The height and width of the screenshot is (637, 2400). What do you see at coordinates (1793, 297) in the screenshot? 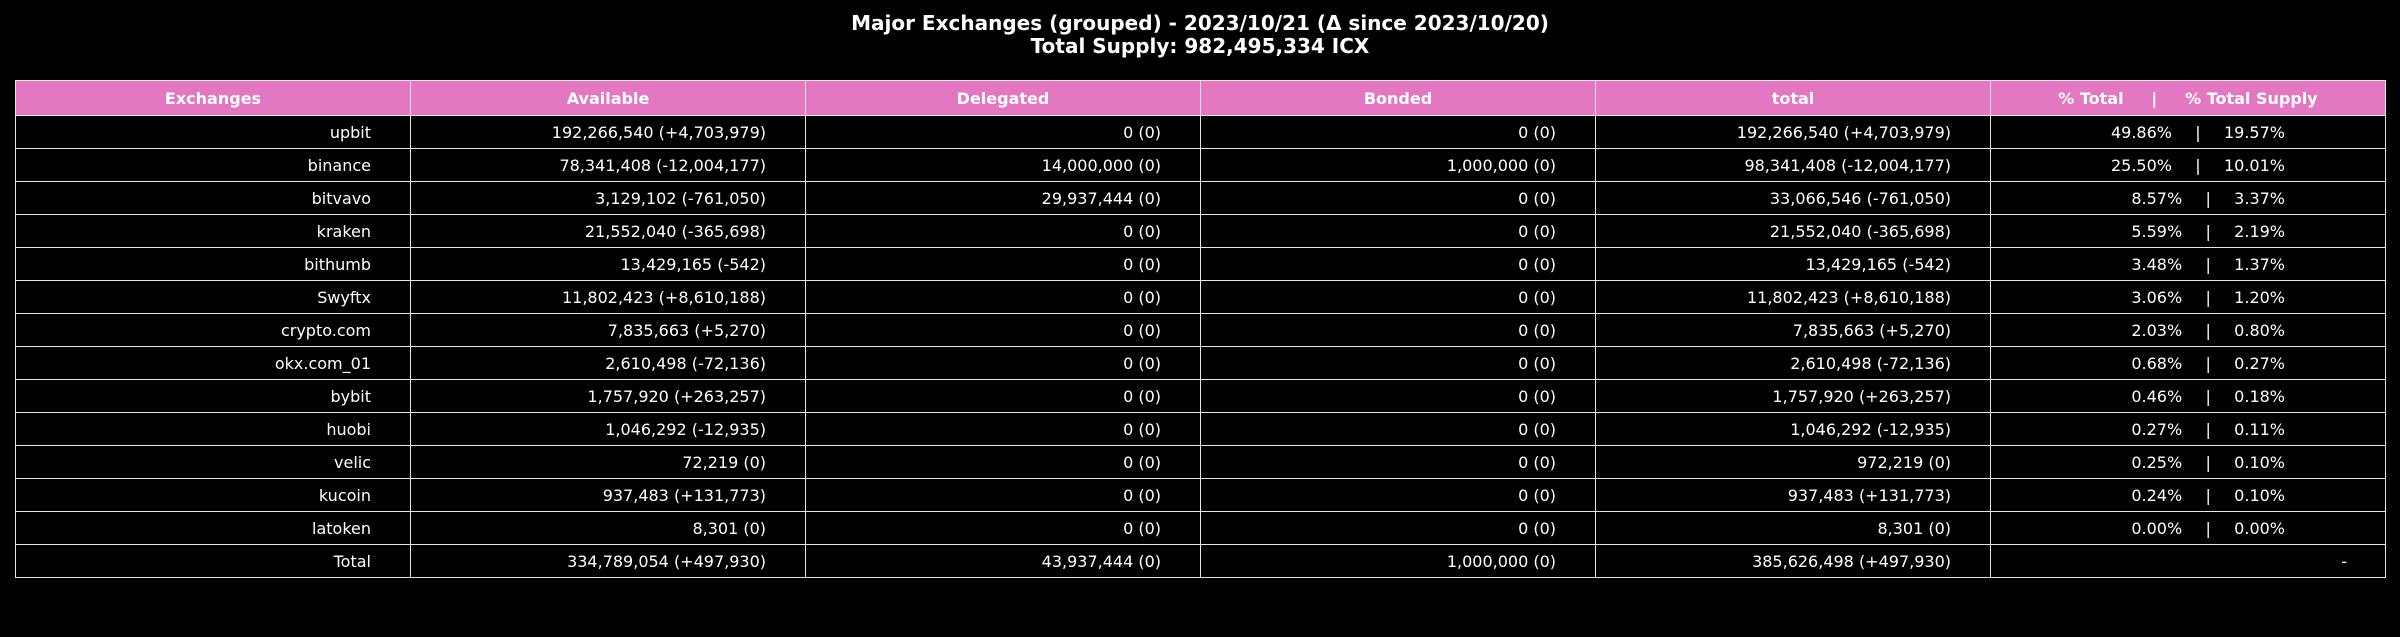
I see `cell-total: 11,802,423 (+8,610,188)` at bounding box center [1793, 297].